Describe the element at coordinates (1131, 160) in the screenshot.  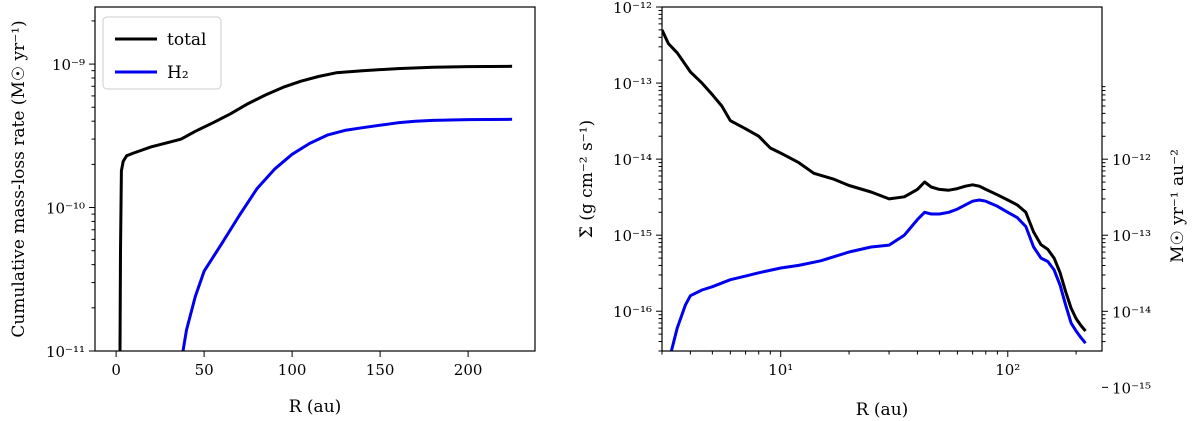
I see `right-y2-tick-label: 10⁻¹²` at that location.